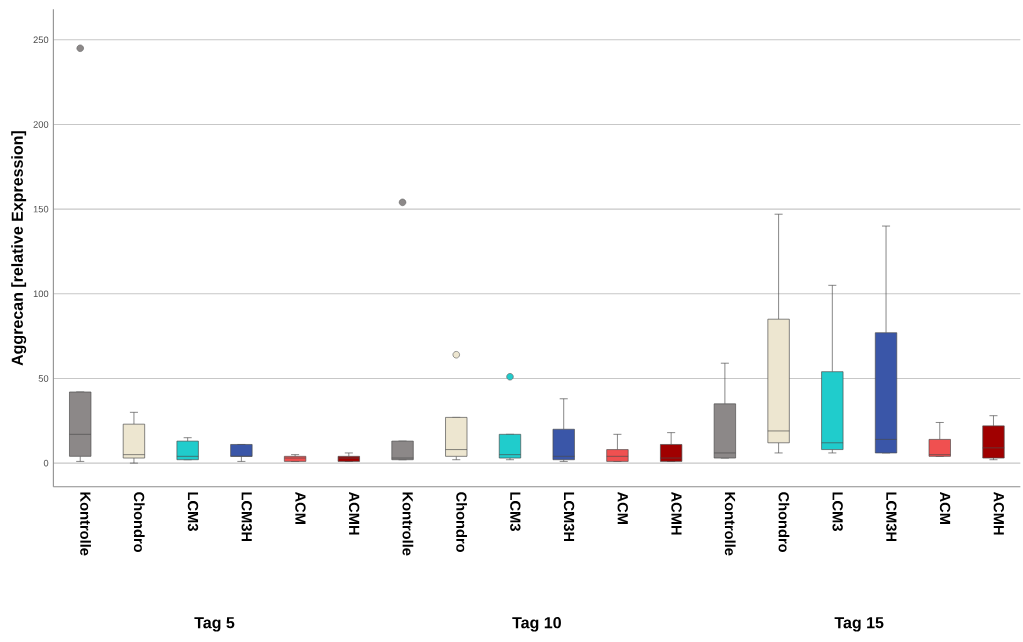  What do you see at coordinates (43, 378) in the screenshot?
I see `y-tick-label: 50` at bounding box center [43, 378].